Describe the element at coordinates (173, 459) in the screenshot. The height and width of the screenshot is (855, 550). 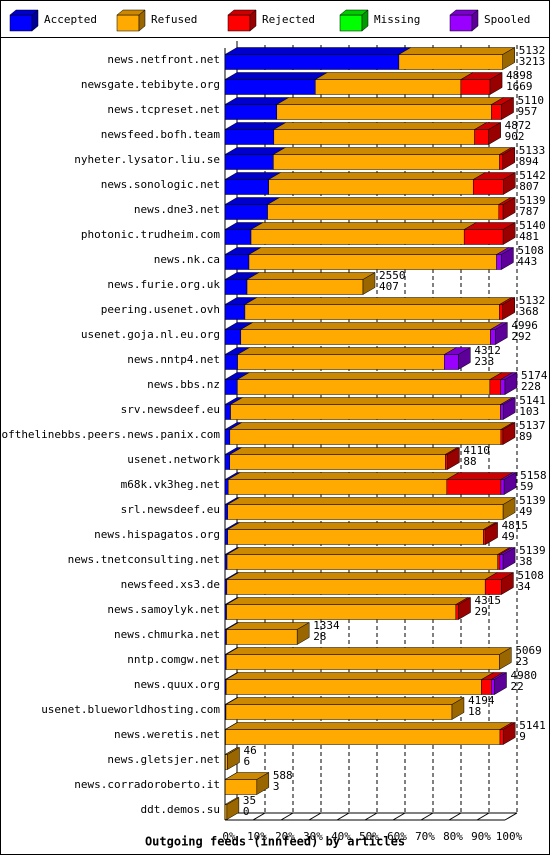
I see `category-label: usenet.network` at that location.